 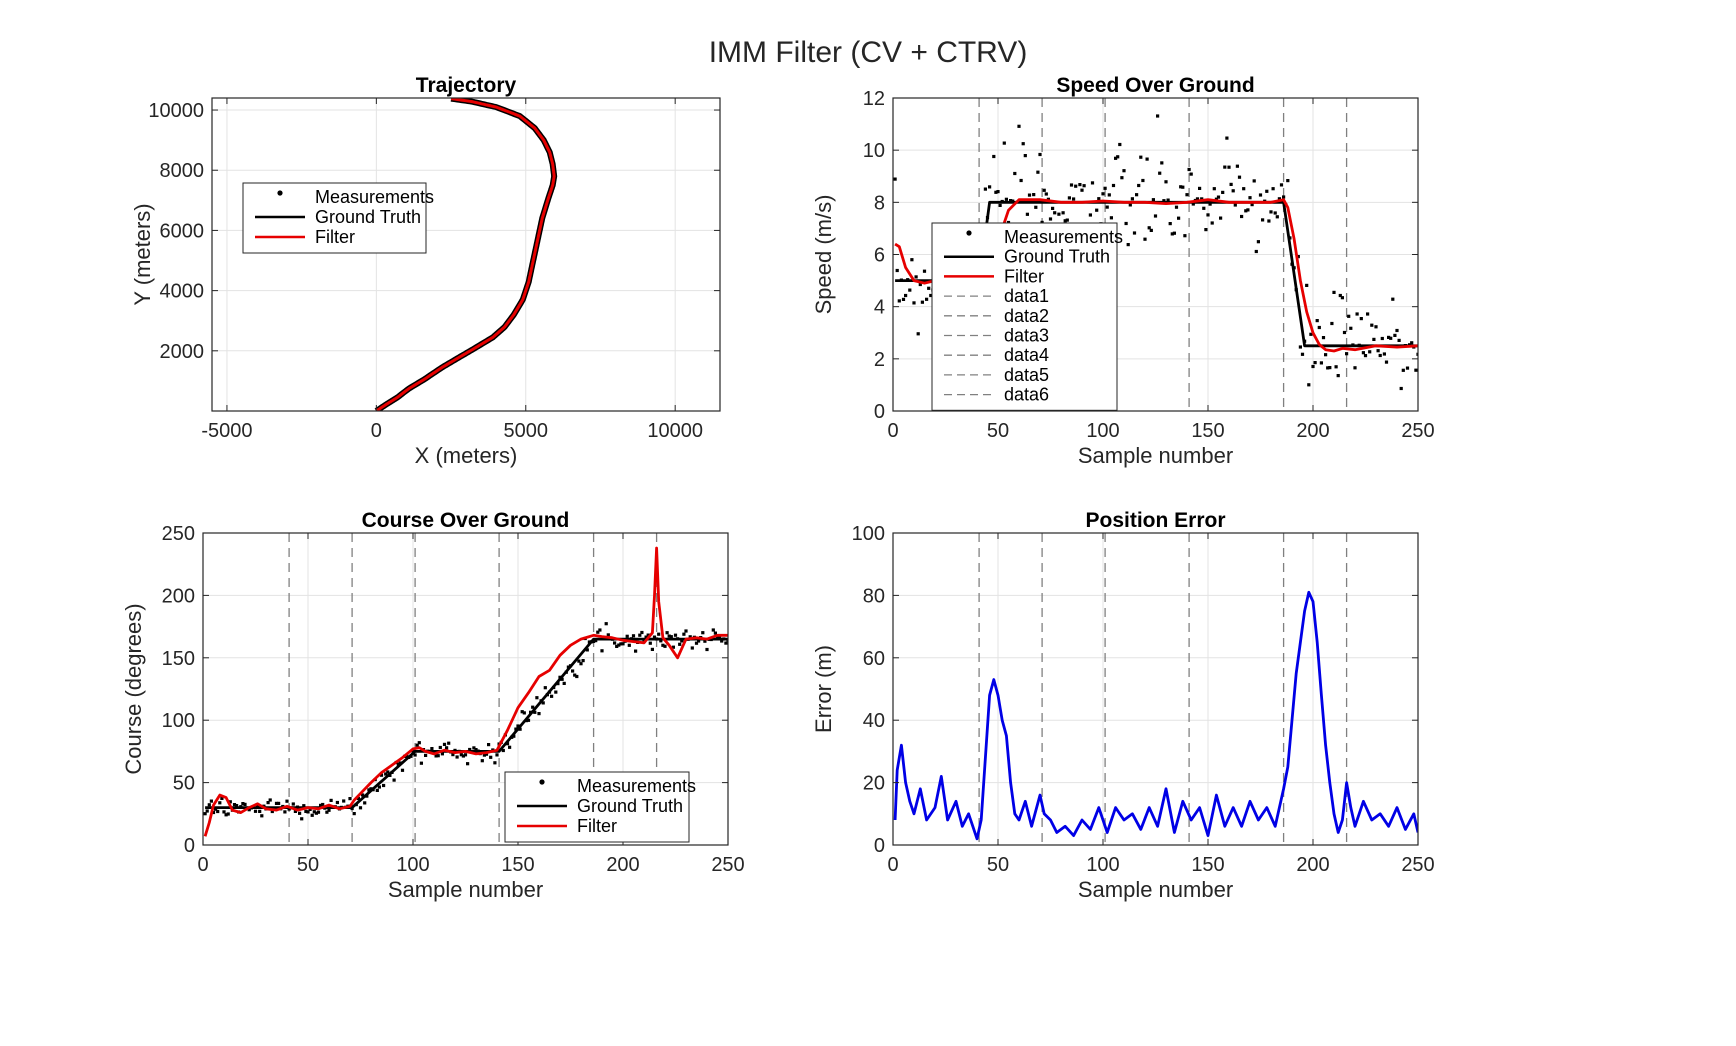 I want to click on x-tick-label: 50, so click(x=998, y=431).